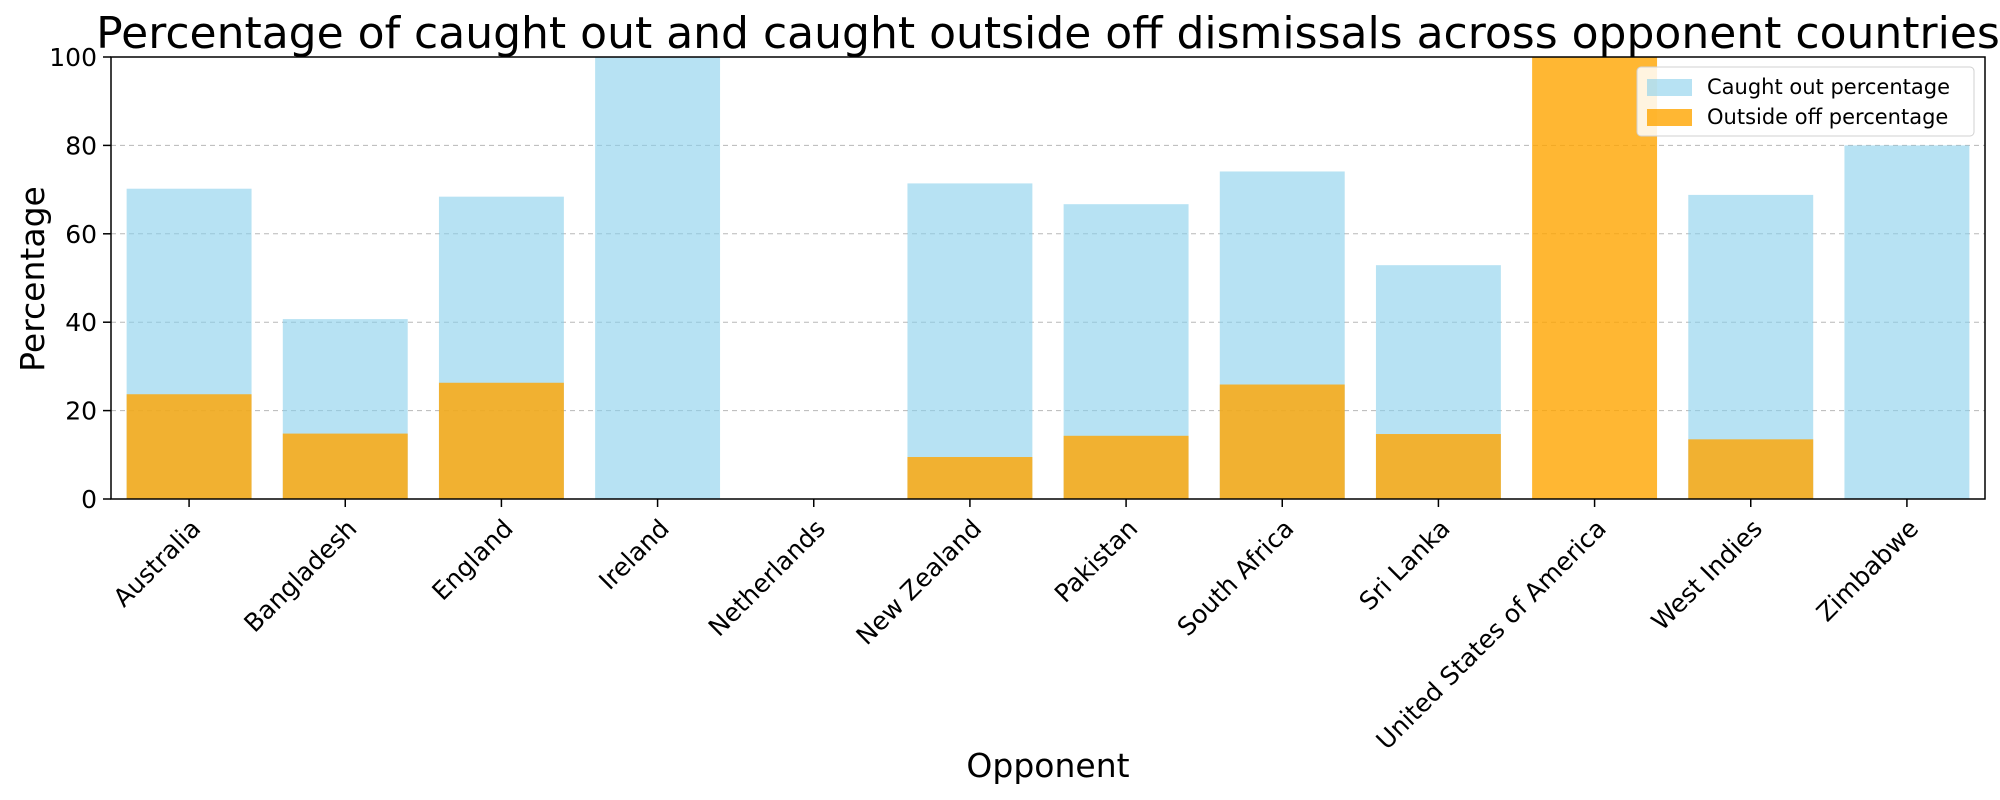 Image resolution: width=2000 pixels, height=800 pixels. Describe the element at coordinates (658, 278) in the screenshot. I see `bar-caught-out-ireland` at that location.